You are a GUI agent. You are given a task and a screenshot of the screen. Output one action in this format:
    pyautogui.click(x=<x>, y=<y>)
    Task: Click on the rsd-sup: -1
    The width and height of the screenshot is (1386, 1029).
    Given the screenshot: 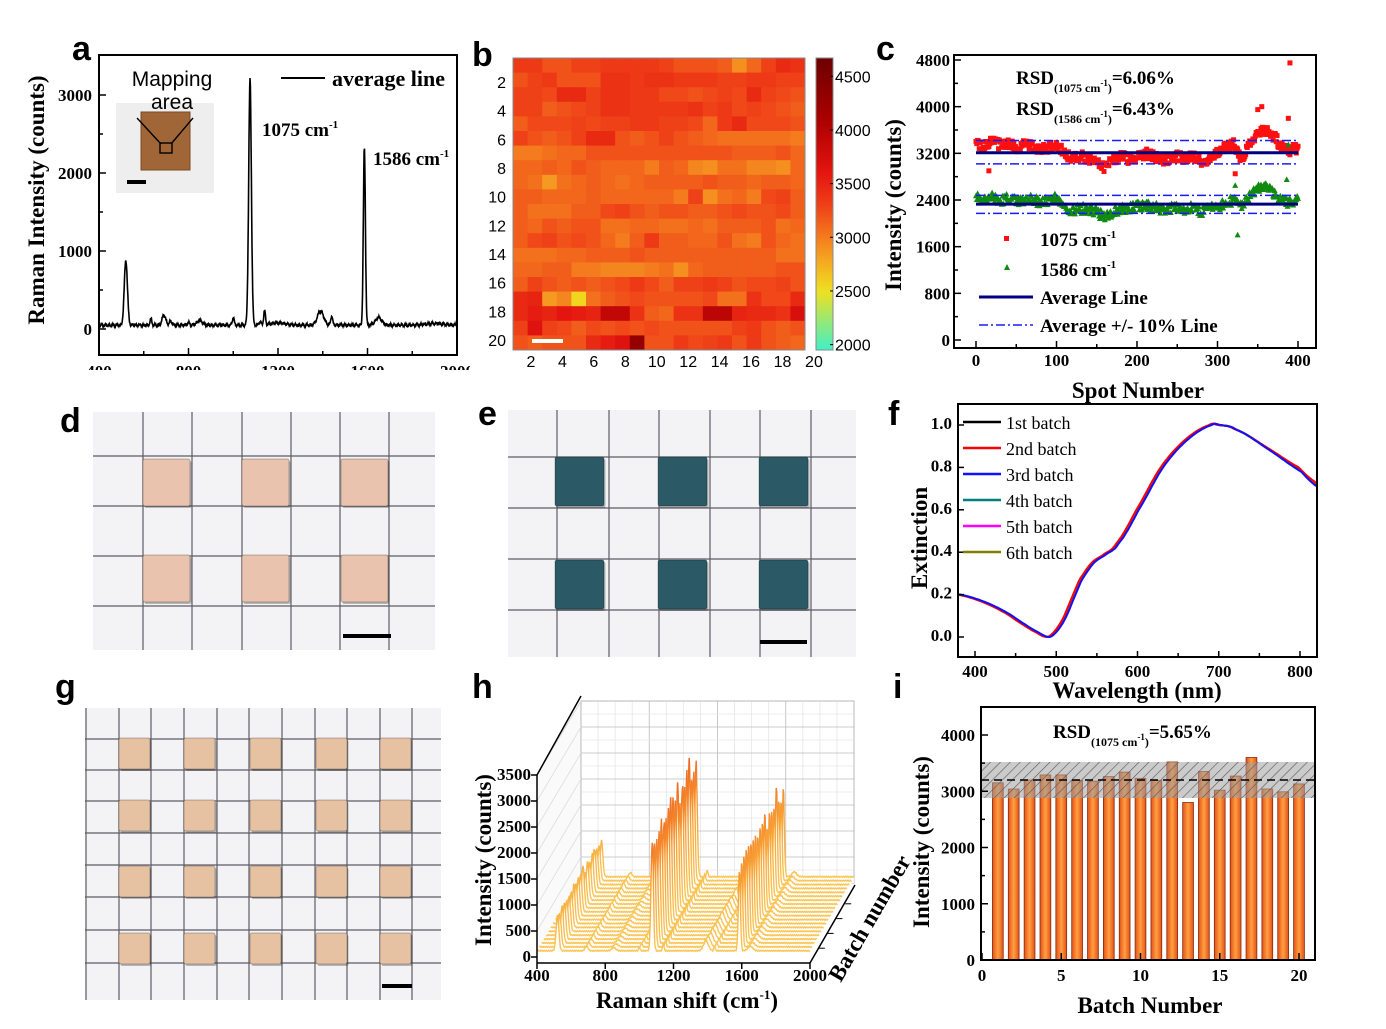 What is the action you would take?
    pyautogui.click(x=1104, y=83)
    